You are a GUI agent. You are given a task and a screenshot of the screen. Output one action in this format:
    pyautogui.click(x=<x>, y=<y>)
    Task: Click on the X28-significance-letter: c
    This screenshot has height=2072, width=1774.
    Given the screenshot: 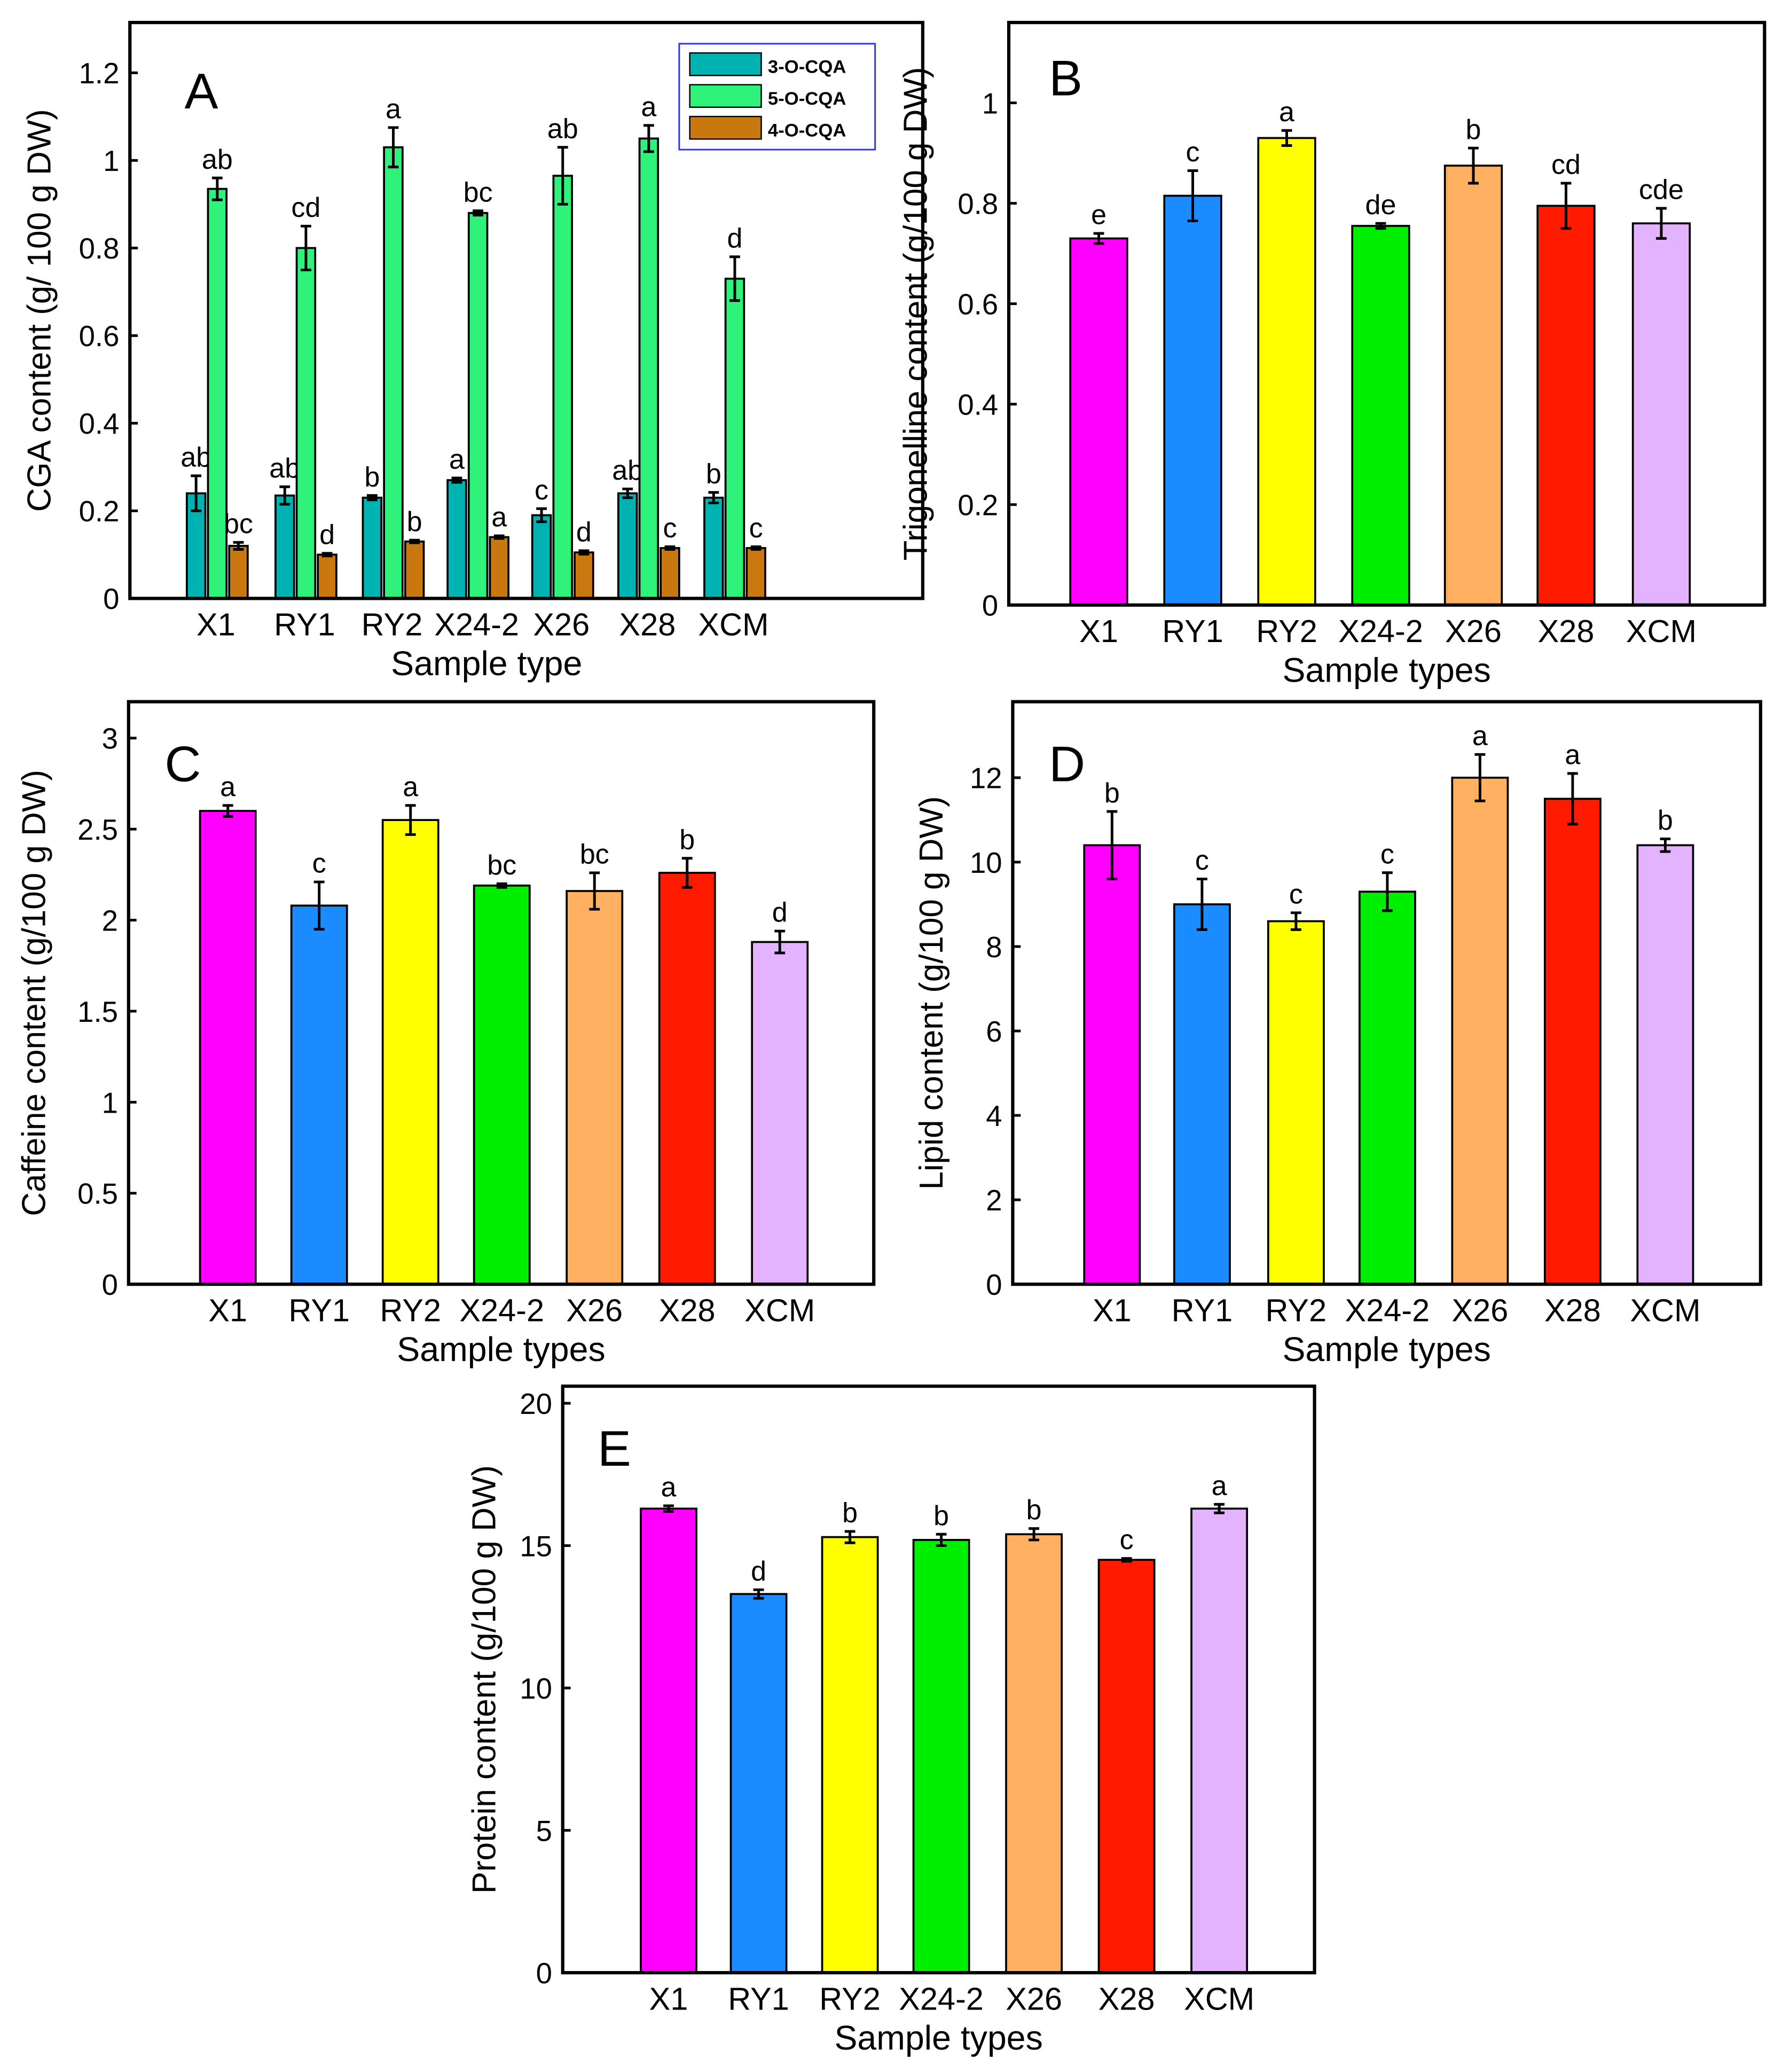 What is the action you would take?
    pyautogui.click(x=1127, y=1539)
    